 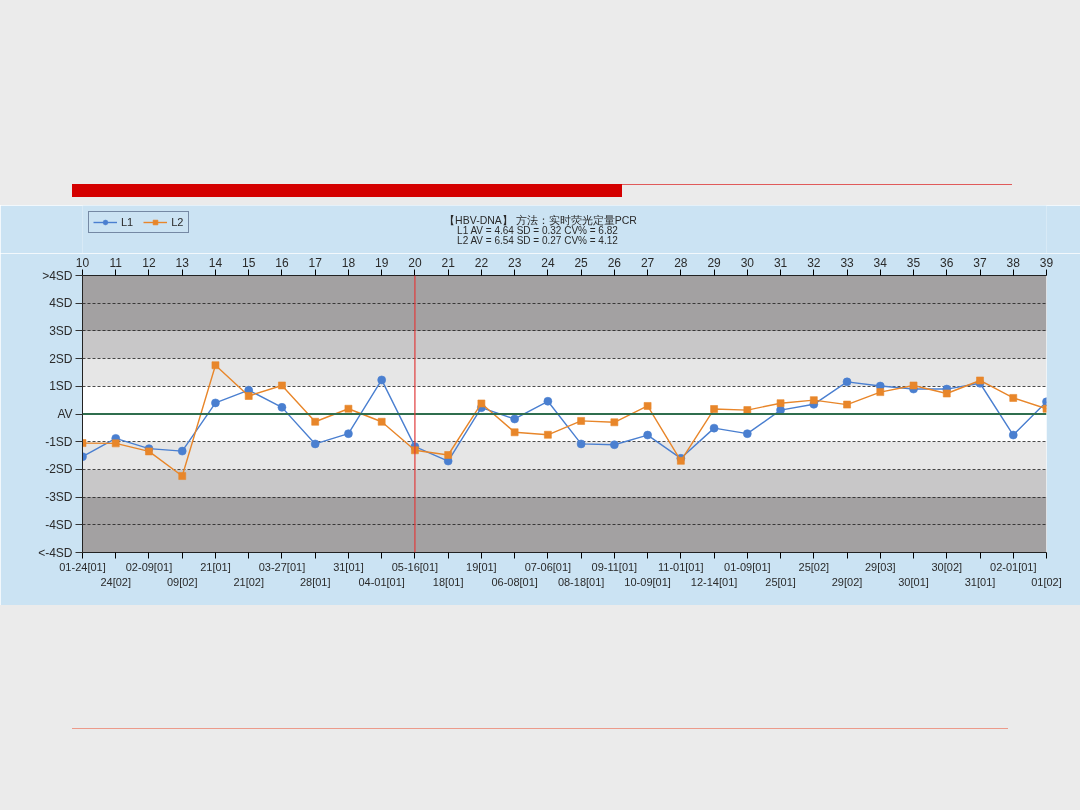 What do you see at coordinates (182, 262) in the screenshot?
I see `x2-tick-label: 13` at bounding box center [182, 262].